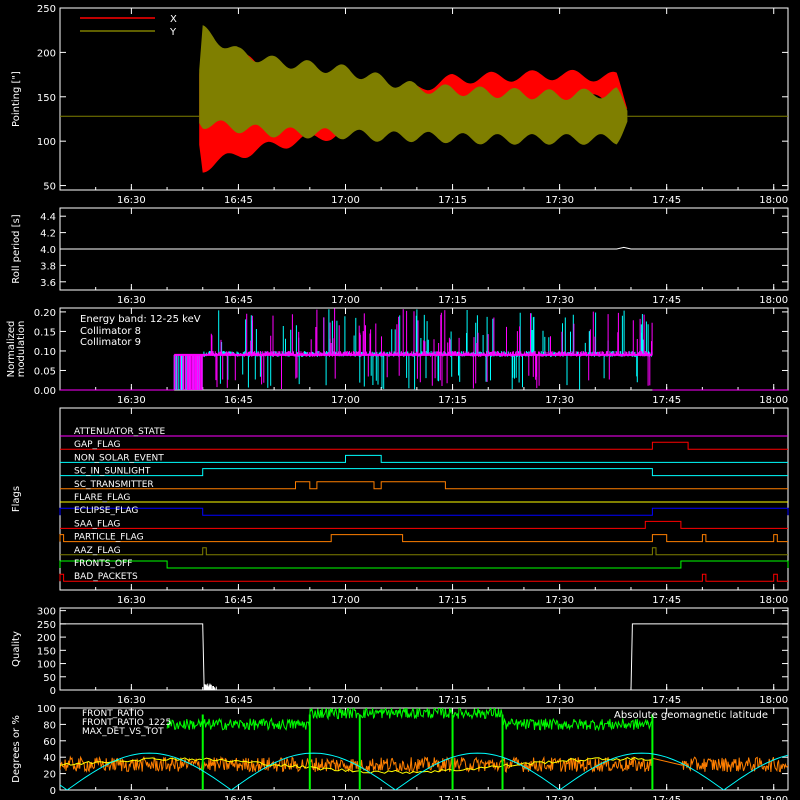  I want to click on flag-trace-sc-transmitter, so click(424, 485).